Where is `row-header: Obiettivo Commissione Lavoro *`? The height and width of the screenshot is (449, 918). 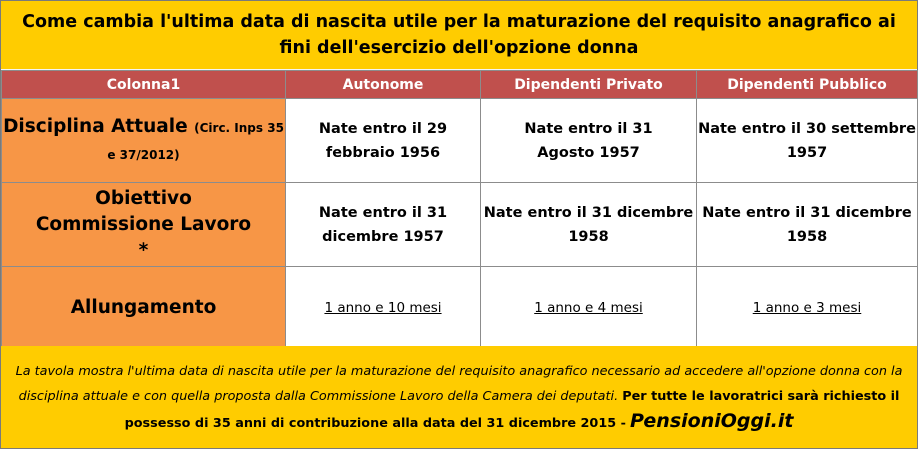 row-header: Obiettivo Commissione Lavoro * is located at coordinates (143, 224).